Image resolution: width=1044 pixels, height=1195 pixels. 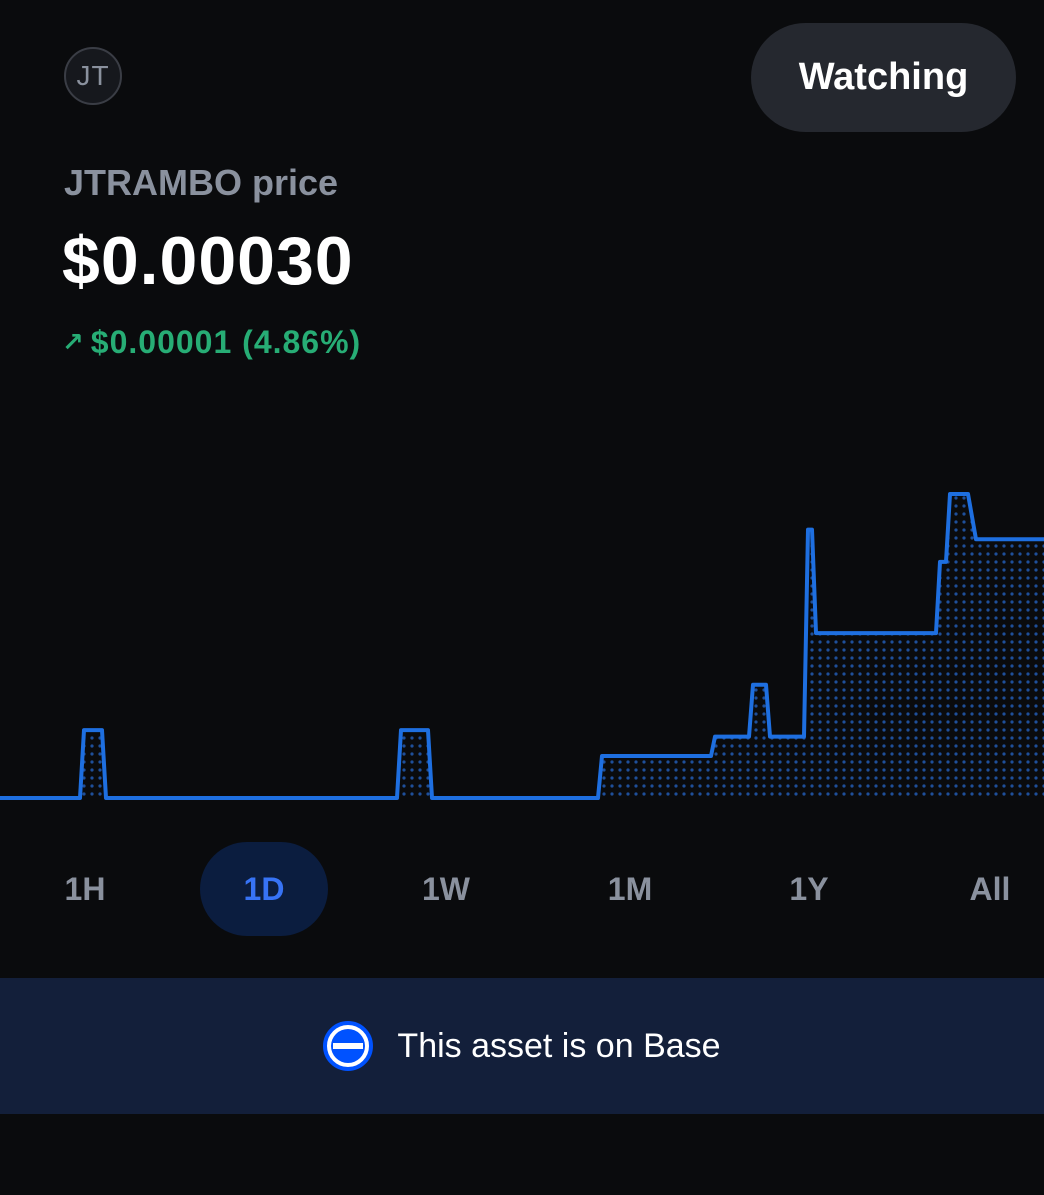 I want to click on network-banner: This asset is on Base, so click(x=522, y=1046).